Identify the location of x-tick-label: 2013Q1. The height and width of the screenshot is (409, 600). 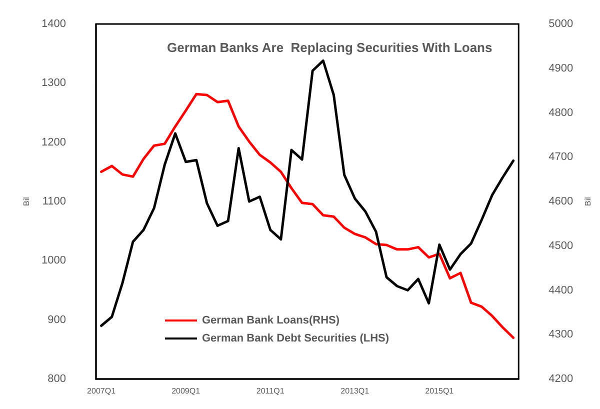
(355, 391).